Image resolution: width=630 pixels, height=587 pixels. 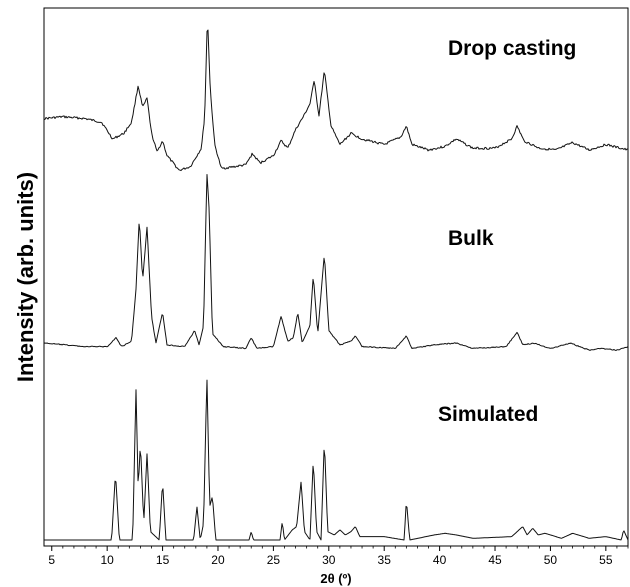 What do you see at coordinates (385, 560) in the screenshot?
I see `x-tick-label: 35` at bounding box center [385, 560].